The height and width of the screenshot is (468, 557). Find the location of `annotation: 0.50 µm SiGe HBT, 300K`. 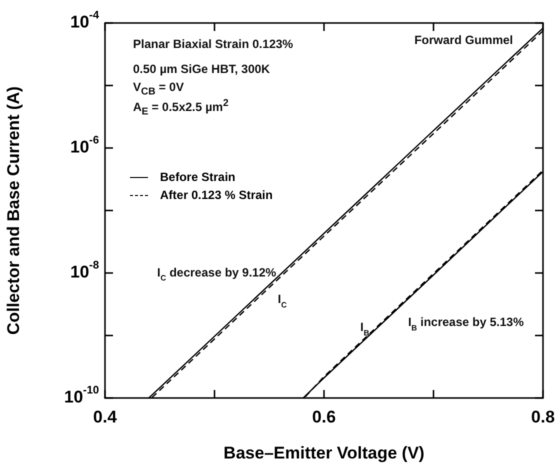

annotation: 0.50 µm SiGe HBT, 300K is located at coordinates (201, 69).